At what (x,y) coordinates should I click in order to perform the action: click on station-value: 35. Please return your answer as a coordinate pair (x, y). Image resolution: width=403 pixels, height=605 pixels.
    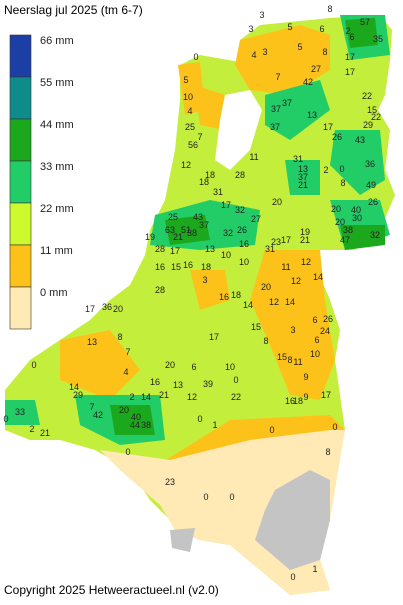
    Looking at the image, I should click on (378, 39).